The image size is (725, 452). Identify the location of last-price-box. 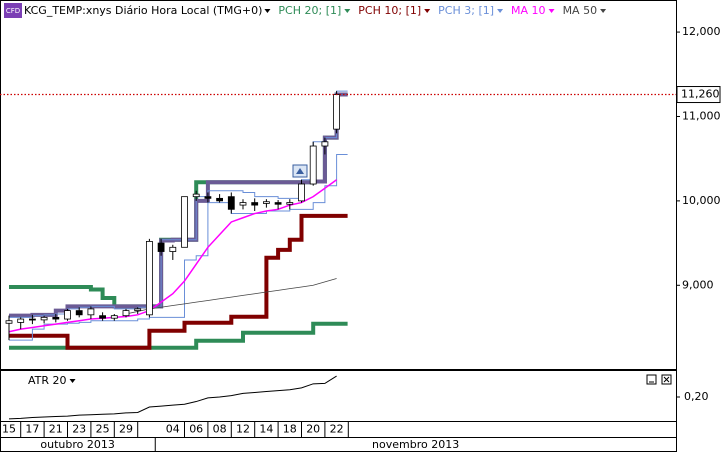
(698, 95).